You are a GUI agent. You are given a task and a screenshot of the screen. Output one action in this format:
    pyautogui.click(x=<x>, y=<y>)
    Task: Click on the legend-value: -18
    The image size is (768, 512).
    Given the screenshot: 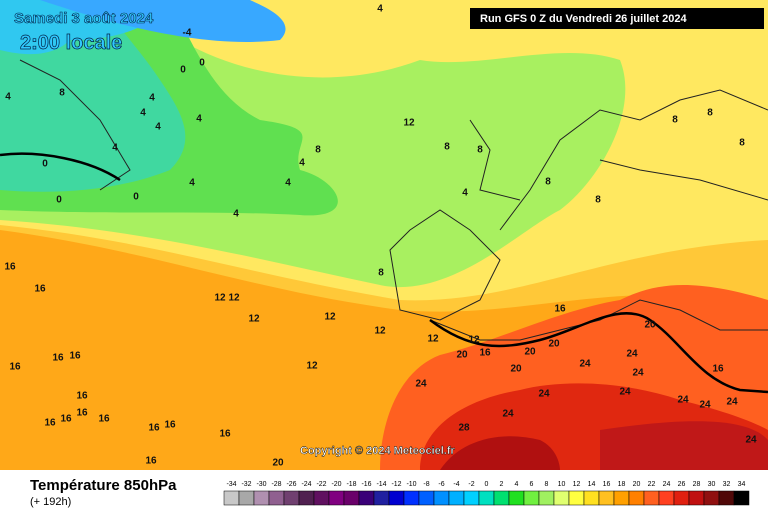 What is the action you would take?
    pyautogui.click(x=351, y=484)
    